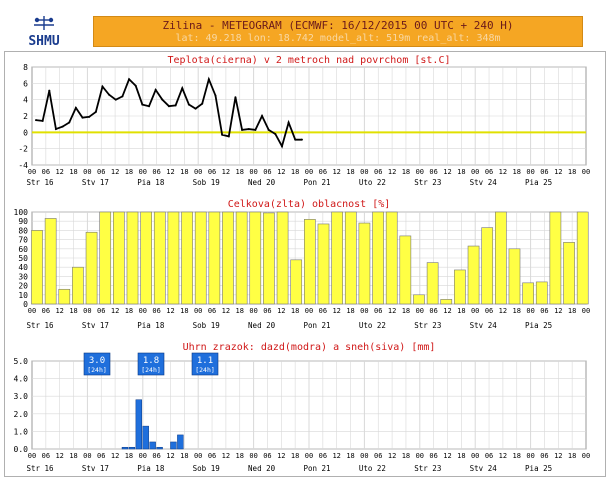  I want to click on x-hour-1-3: 18, so click(73, 311).